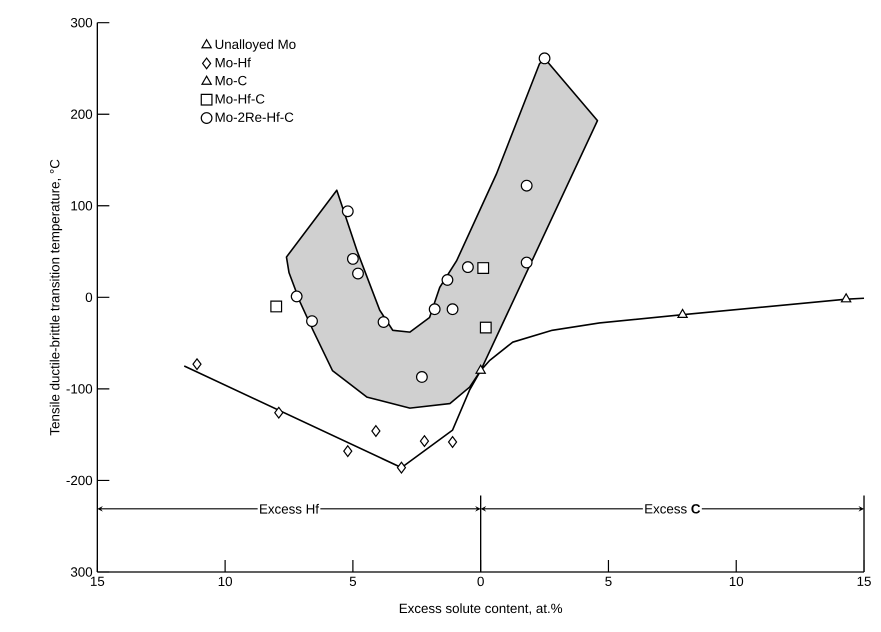 The image size is (881, 632). What do you see at coordinates (256, 45) in the screenshot?
I see `legend-label: Unalloyed Mo` at bounding box center [256, 45].